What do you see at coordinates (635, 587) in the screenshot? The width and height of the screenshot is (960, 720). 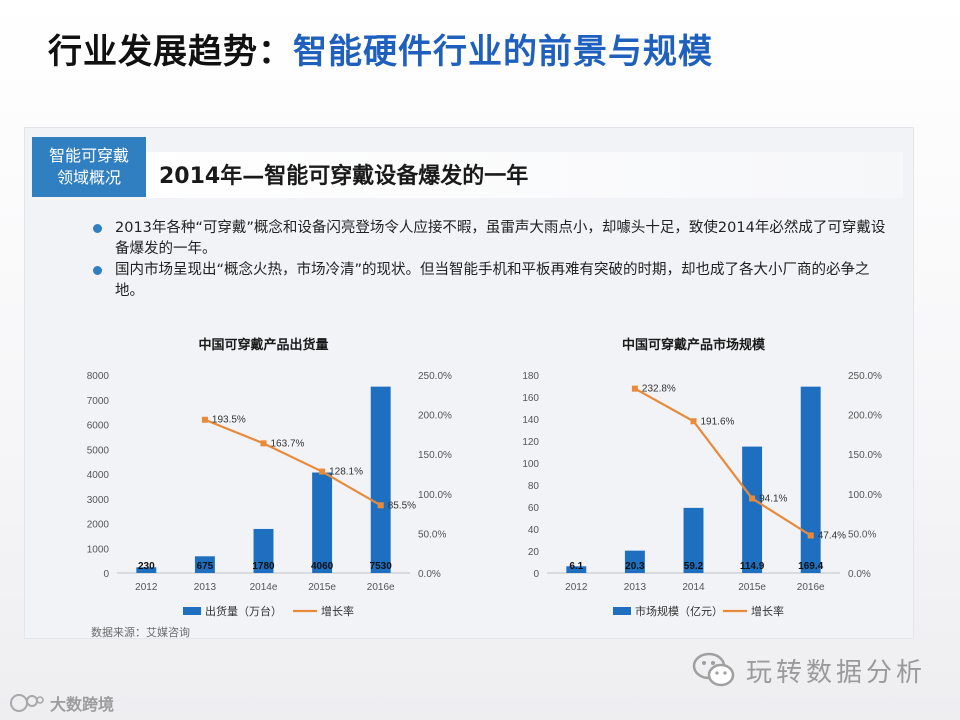 I see `x-tick-label: 2013` at bounding box center [635, 587].